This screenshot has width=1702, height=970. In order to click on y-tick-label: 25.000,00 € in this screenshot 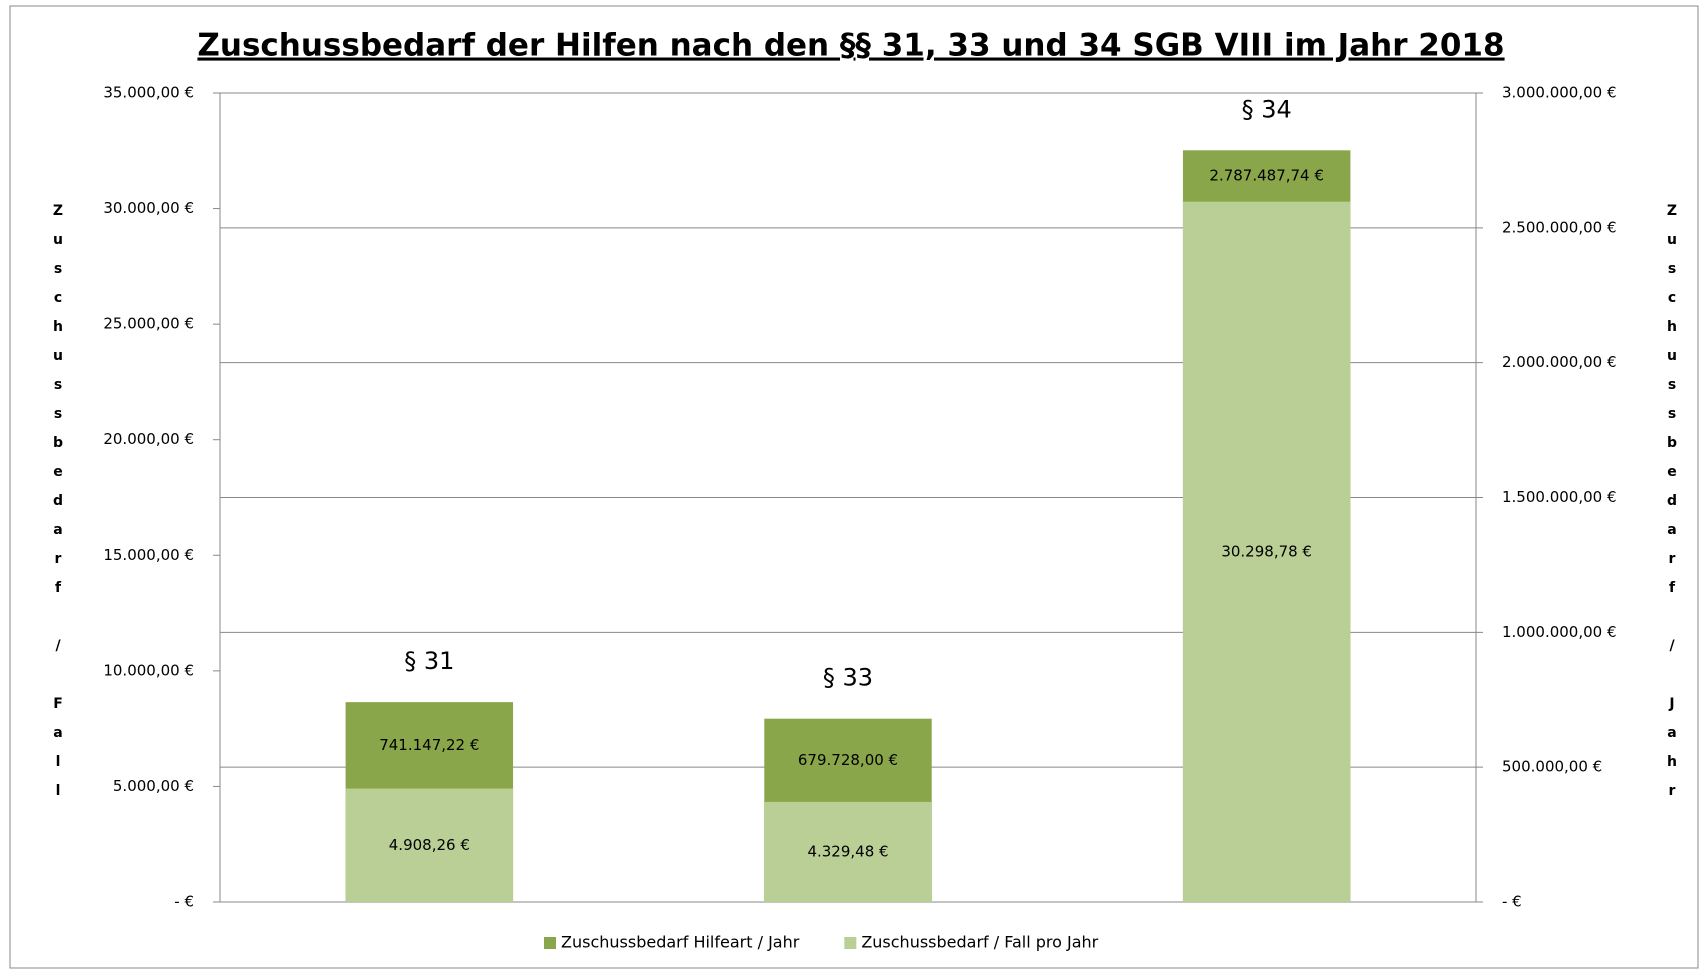, I will do `click(148, 324)`.